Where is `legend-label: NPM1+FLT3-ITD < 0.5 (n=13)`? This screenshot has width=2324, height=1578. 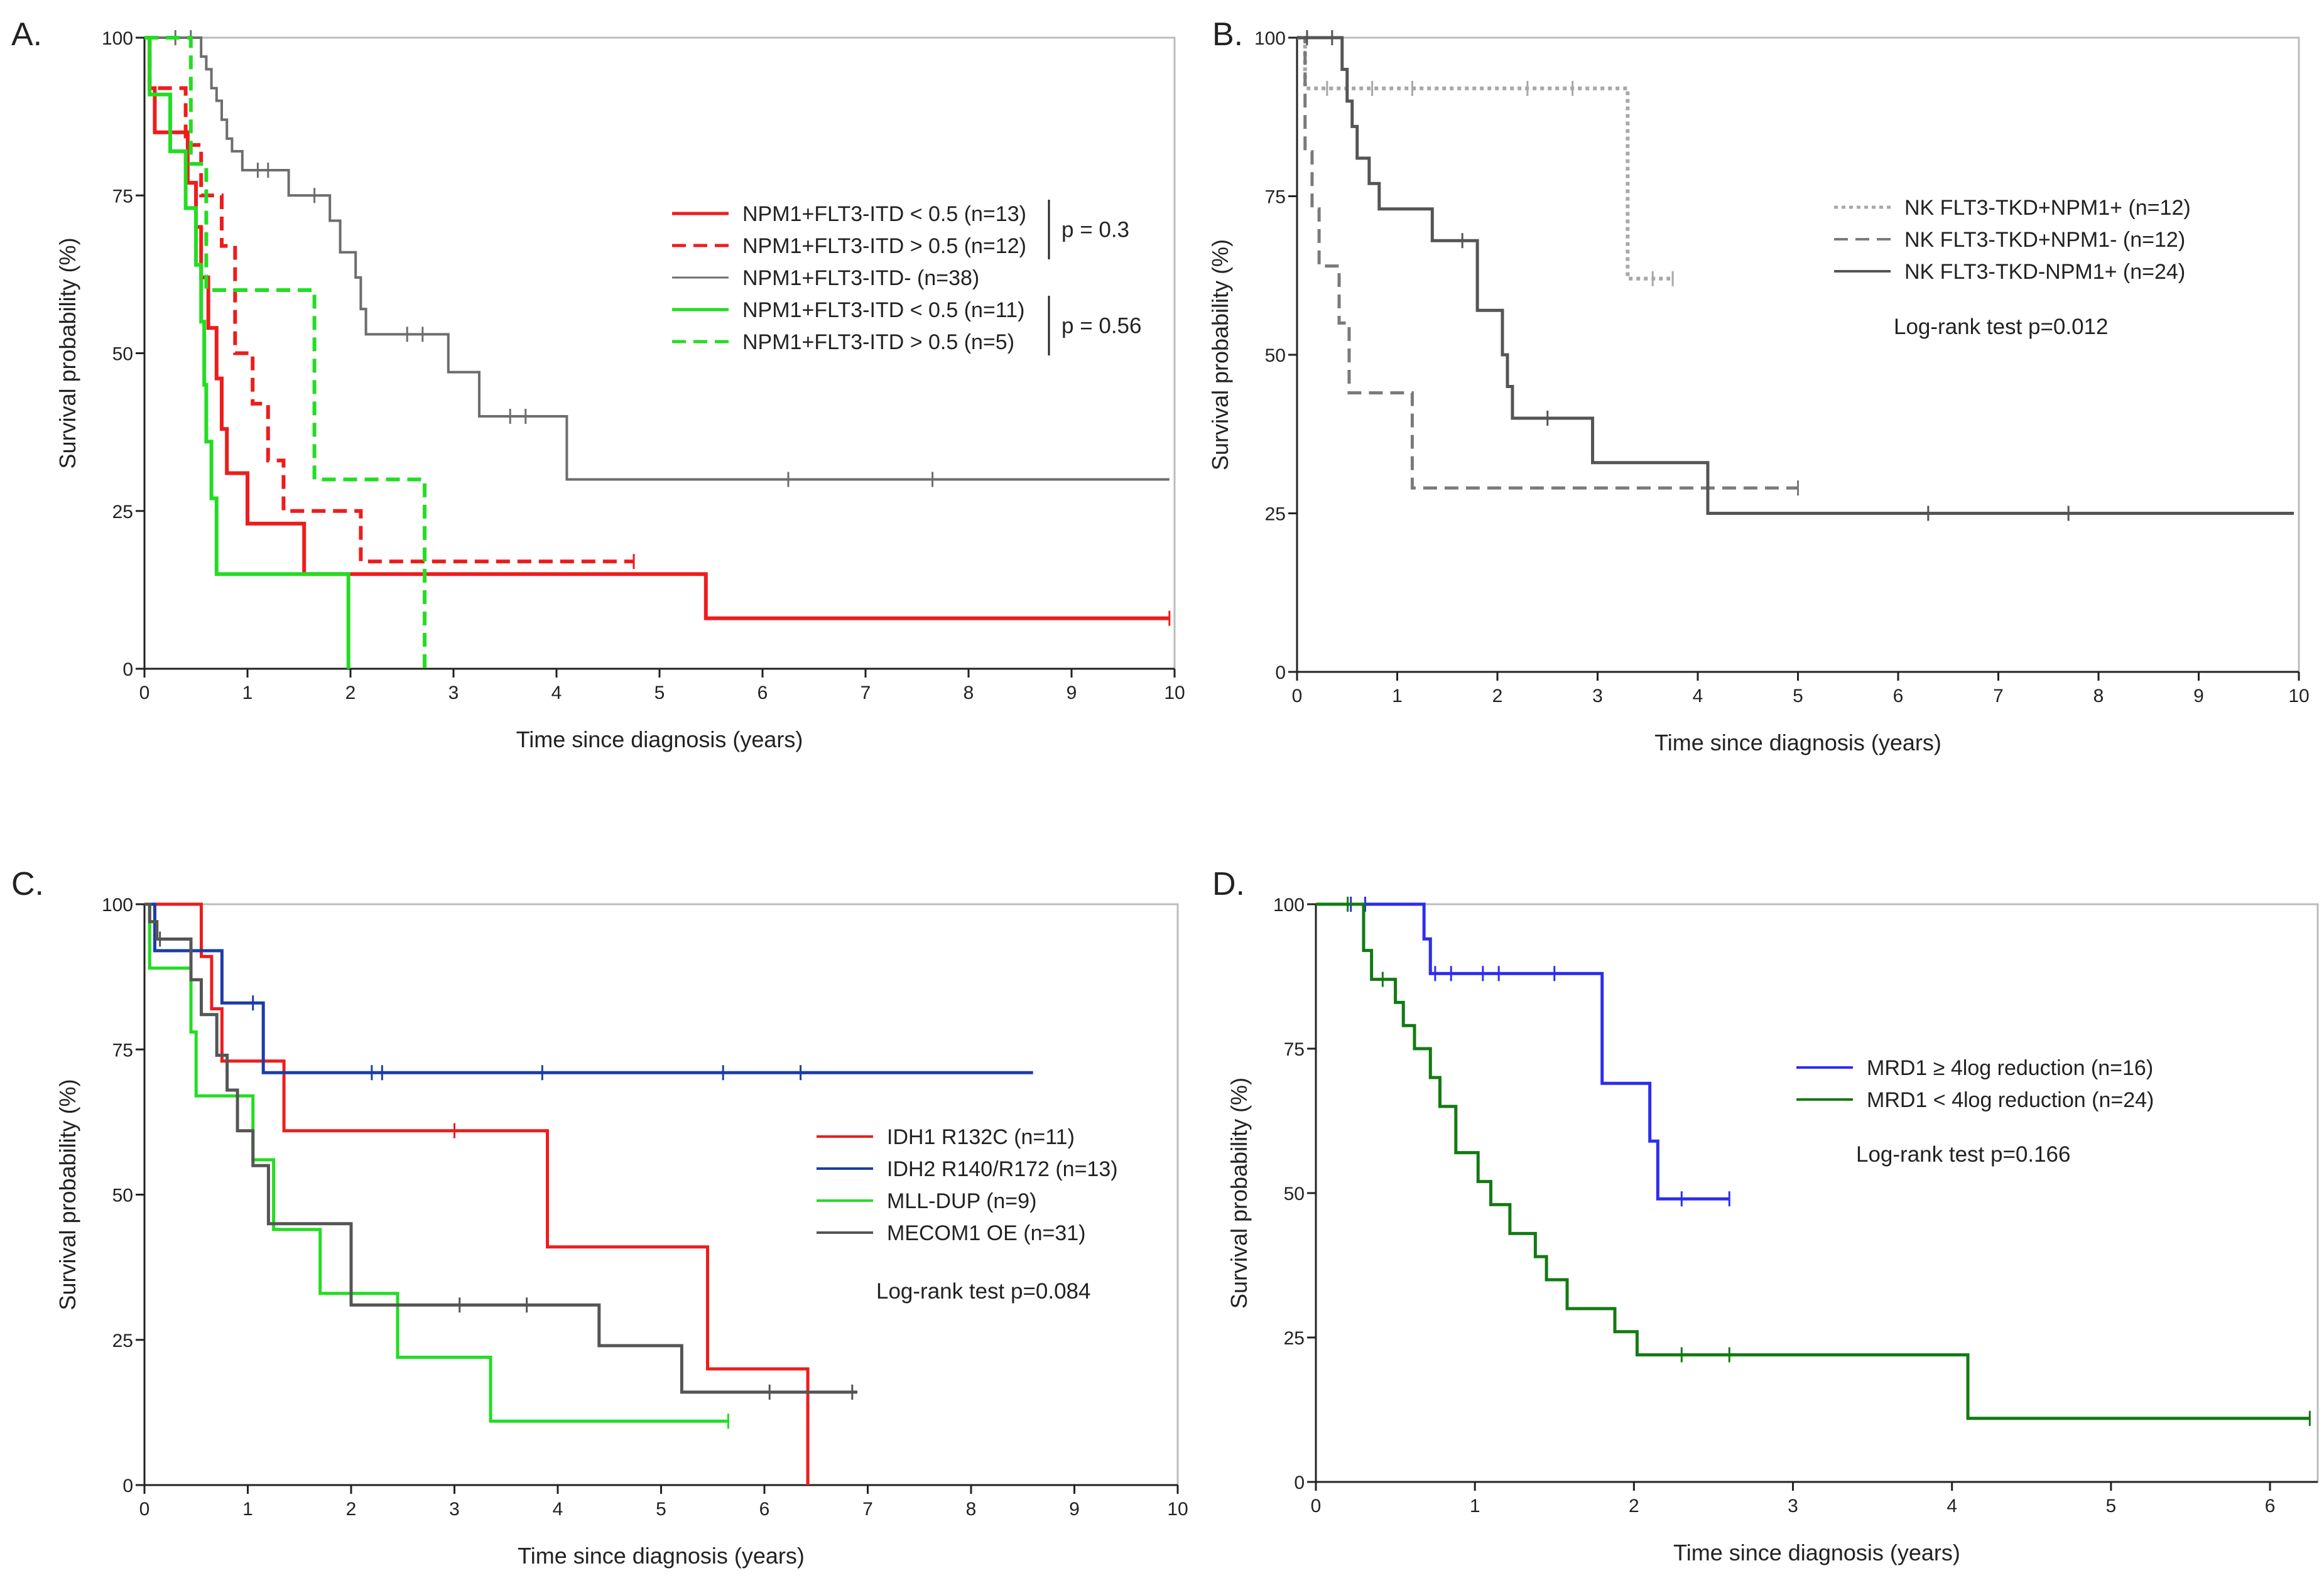
legend-label: NPM1+FLT3-ITD < 0.5 (n=13) is located at coordinates (884, 214).